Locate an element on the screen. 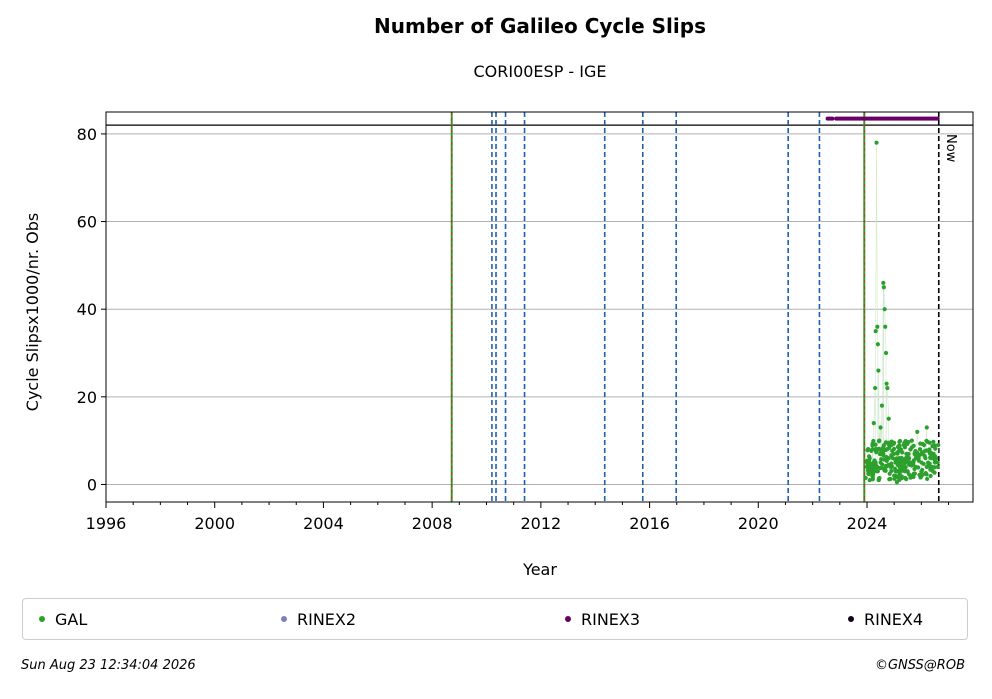 This screenshot has width=992, height=699. y-tick-label: 0 is located at coordinates (92, 484).